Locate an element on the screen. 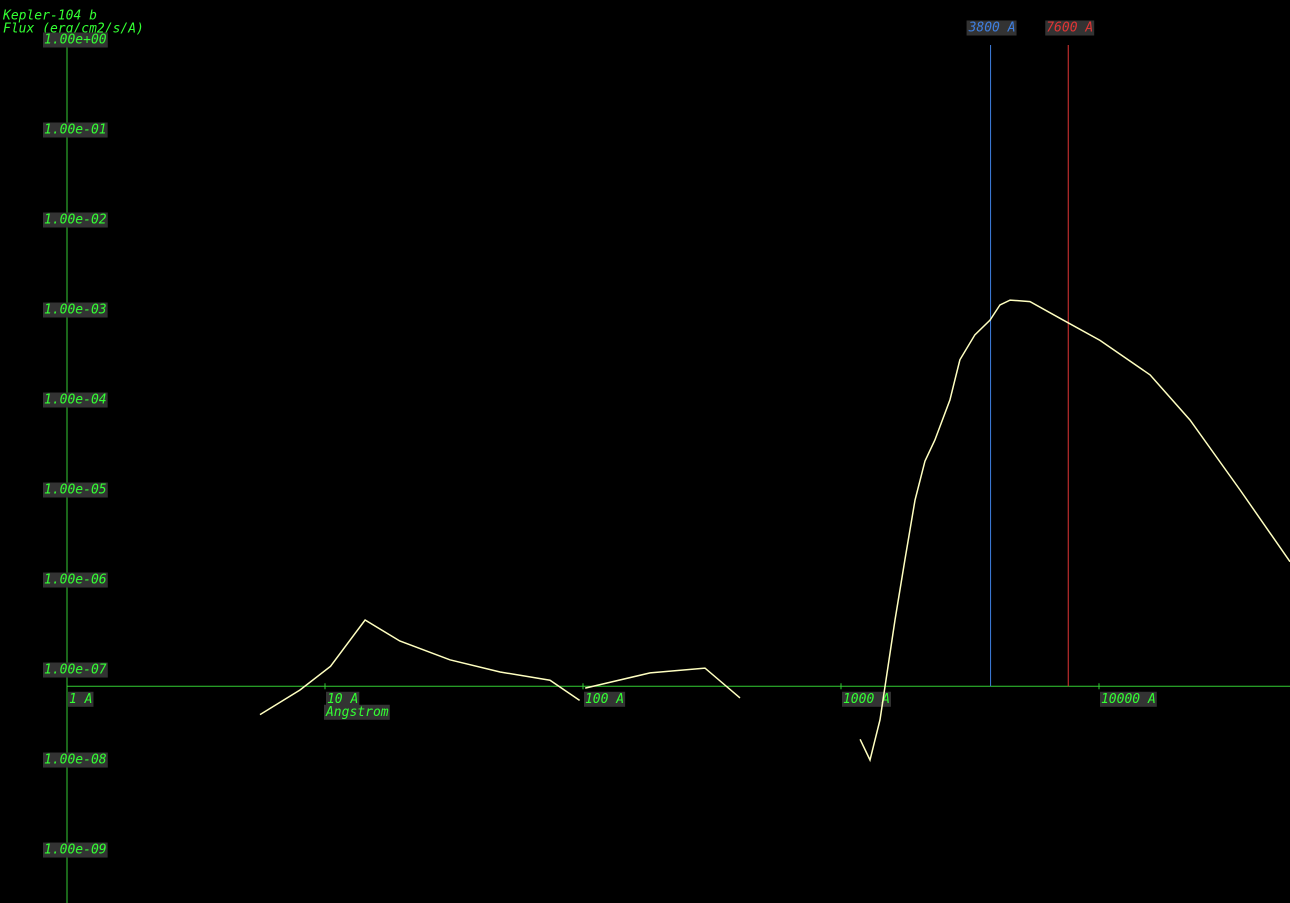 Image resolution: width=1290 pixels, height=903 pixels. marker-label: 3800 A is located at coordinates (992, 28).